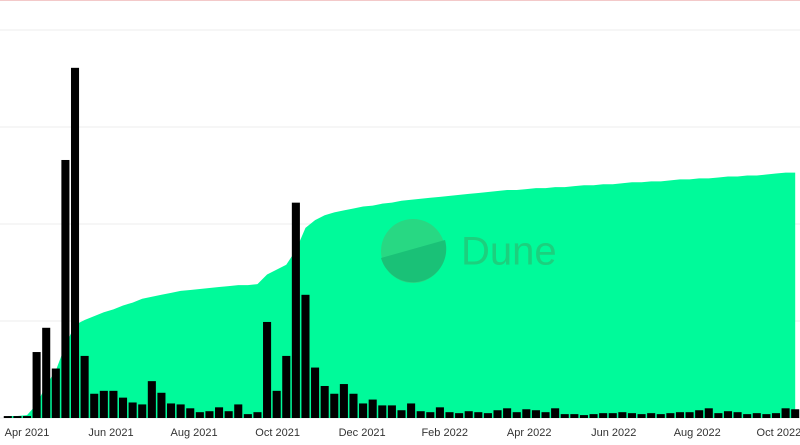 The image size is (800, 445). I want to click on x-tick-label: Aug 2022, so click(697, 433).